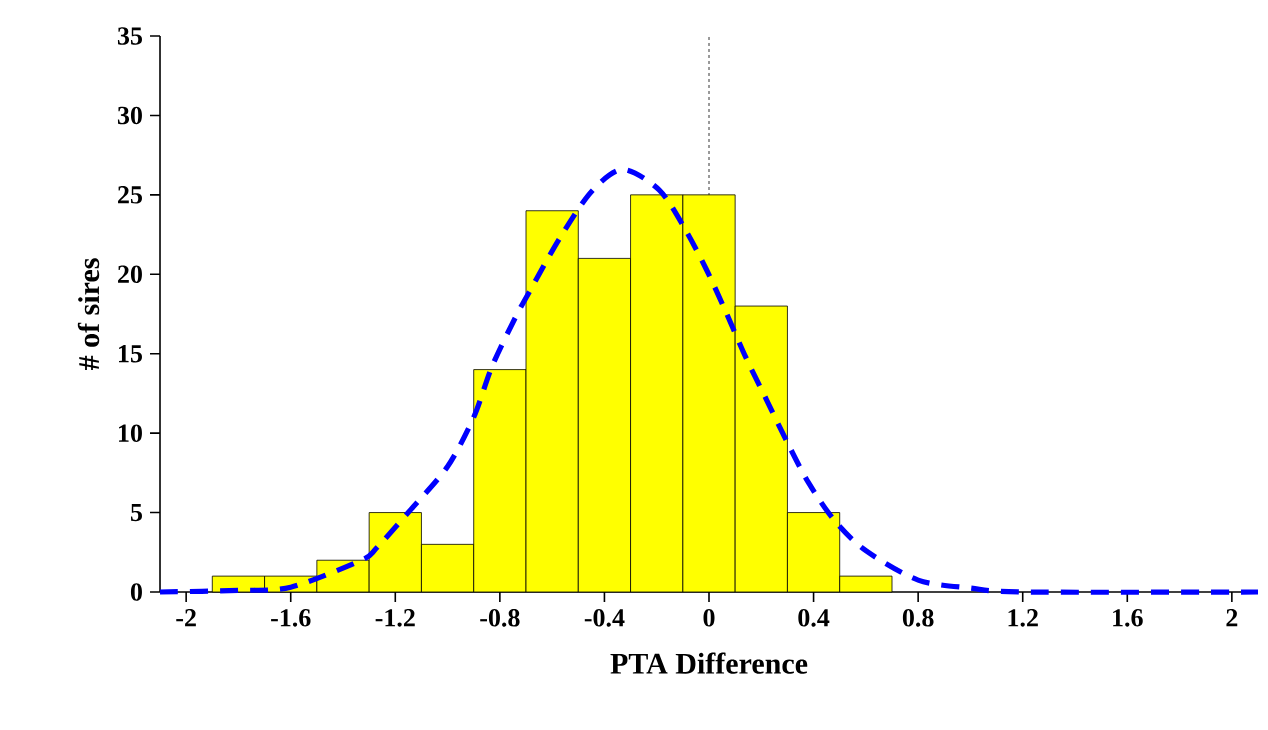 The width and height of the screenshot is (1268, 730). What do you see at coordinates (814, 618) in the screenshot?
I see `x-tick-label: 0.4` at bounding box center [814, 618].